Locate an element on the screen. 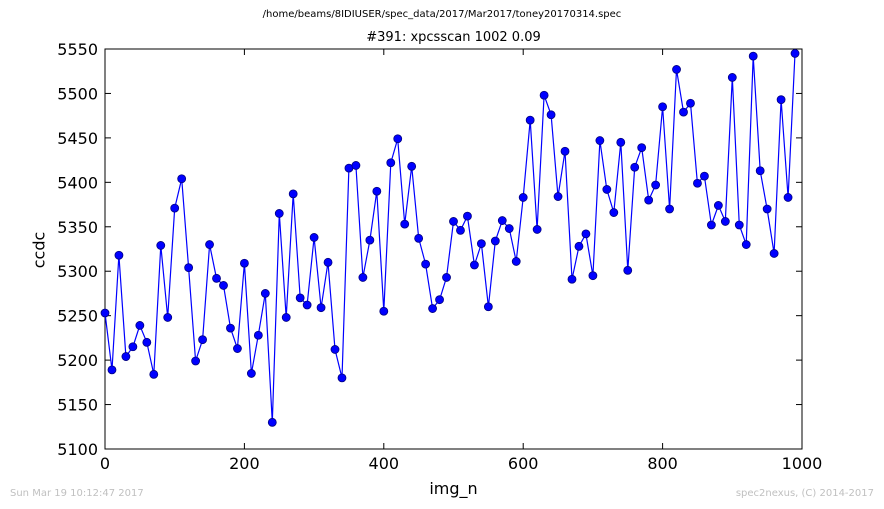 Image resolution: width=884 pixels, height=509 pixels. x-tick-label: 1000 is located at coordinates (802, 463).